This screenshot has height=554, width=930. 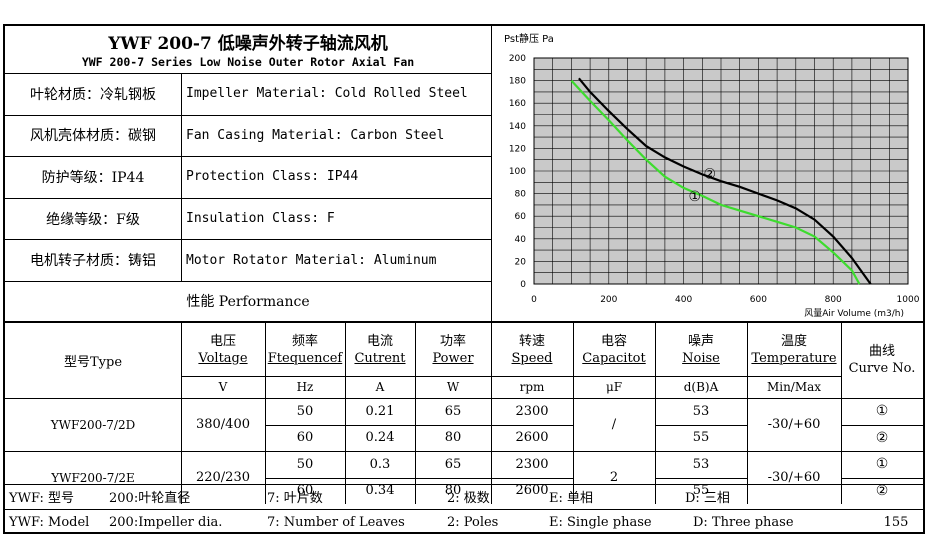 I want to click on freq-1-1: 60, so click(x=305, y=491).